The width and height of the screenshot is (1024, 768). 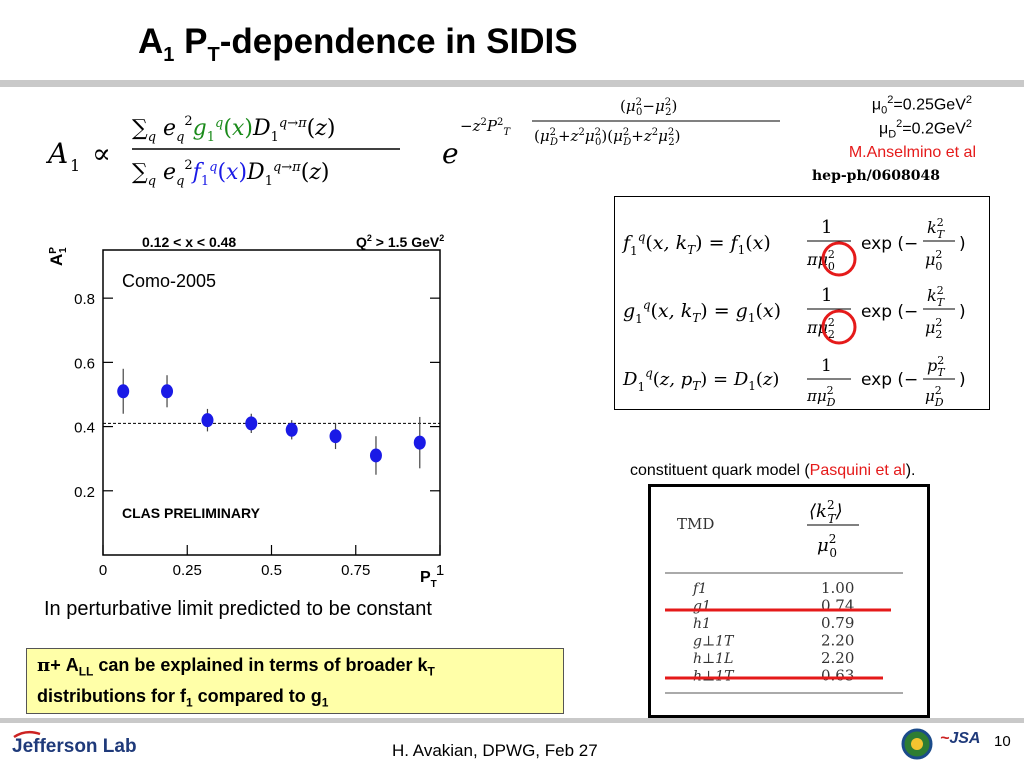 What do you see at coordinates (187, 570) in the screenshot?
I see `x-tick-label: 0.25` at bounding box center [187, 570].